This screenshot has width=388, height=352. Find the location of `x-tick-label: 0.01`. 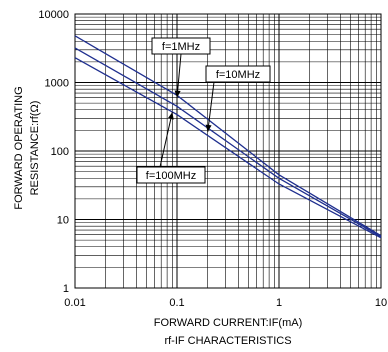

x-tick-label: 0.01 is located at coordinates (74, 303).